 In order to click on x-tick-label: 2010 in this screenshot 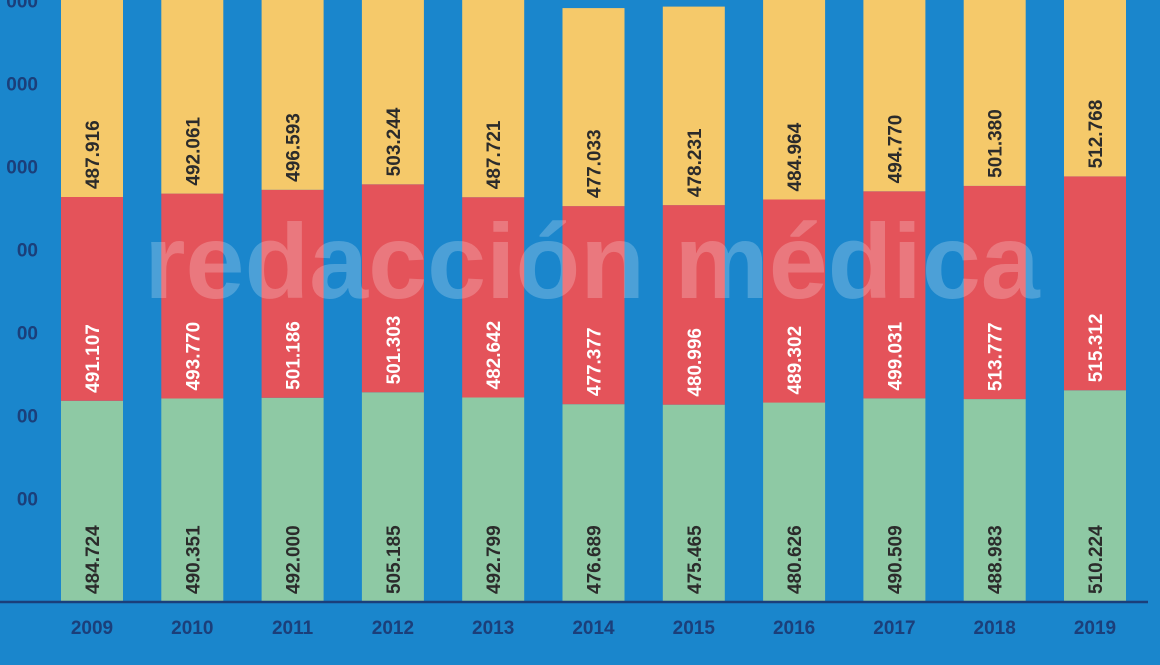, I will do `click(192, 628)`.